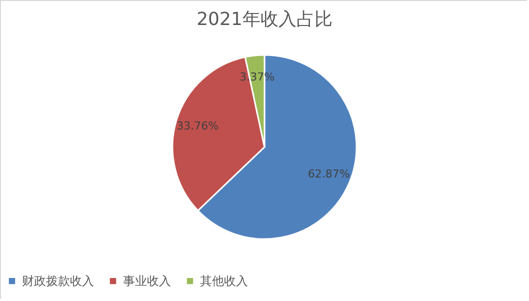 The image size is (529, 301). I want to click on data-label: 62.87%, so click(329, 174).